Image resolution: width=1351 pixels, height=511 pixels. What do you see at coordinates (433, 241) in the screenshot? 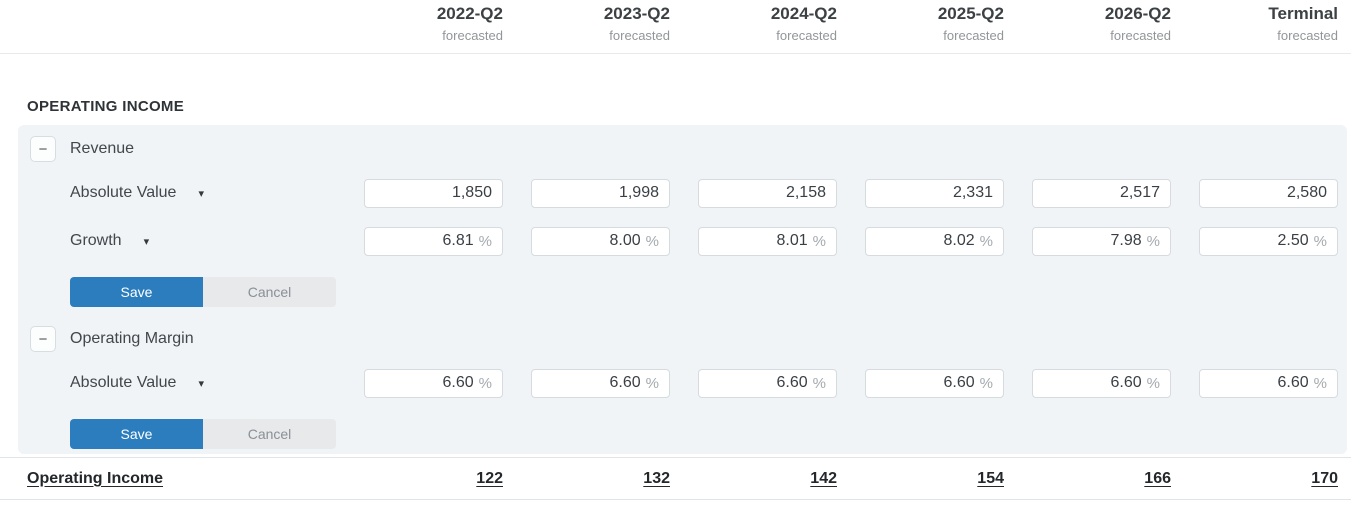
I see `value-input: 6.81 %` at bounding box center [433, 241].